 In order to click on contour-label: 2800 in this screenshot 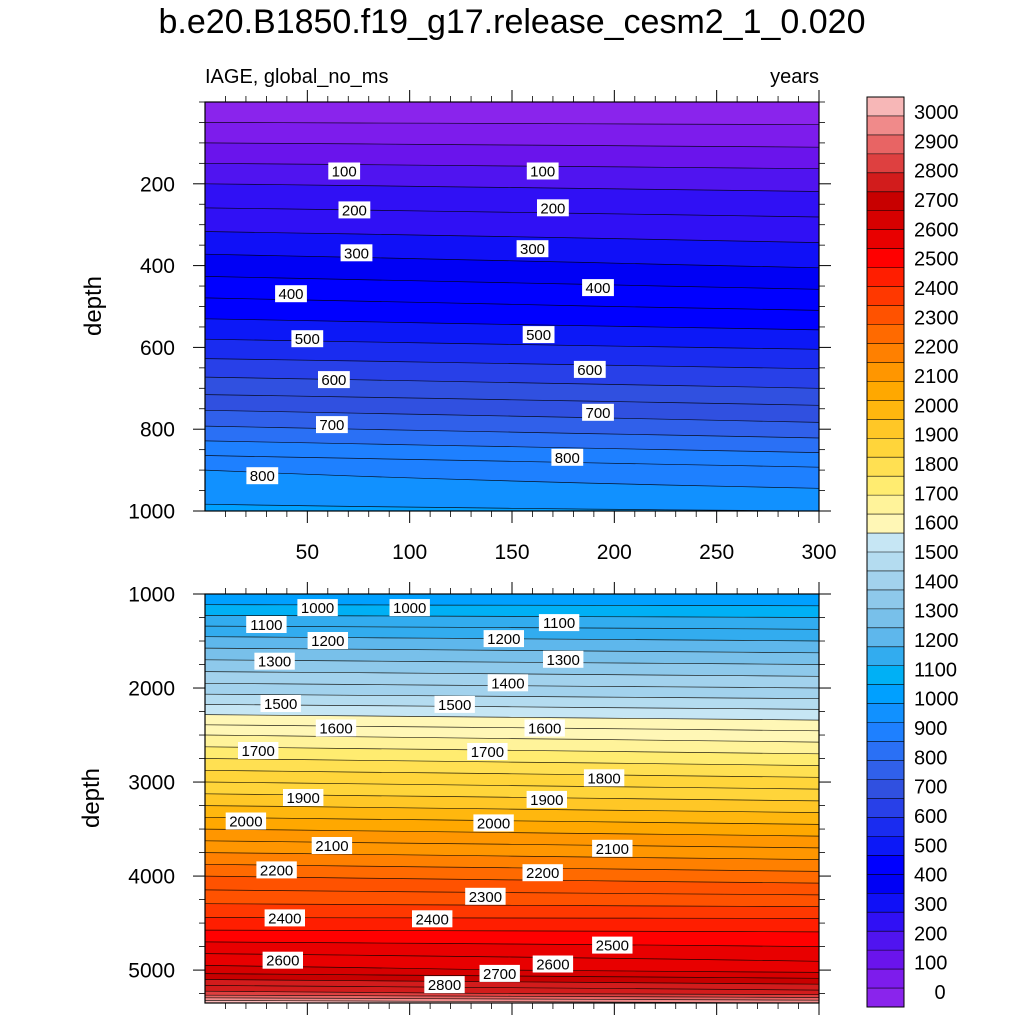, I will do `click(444, 985)`.